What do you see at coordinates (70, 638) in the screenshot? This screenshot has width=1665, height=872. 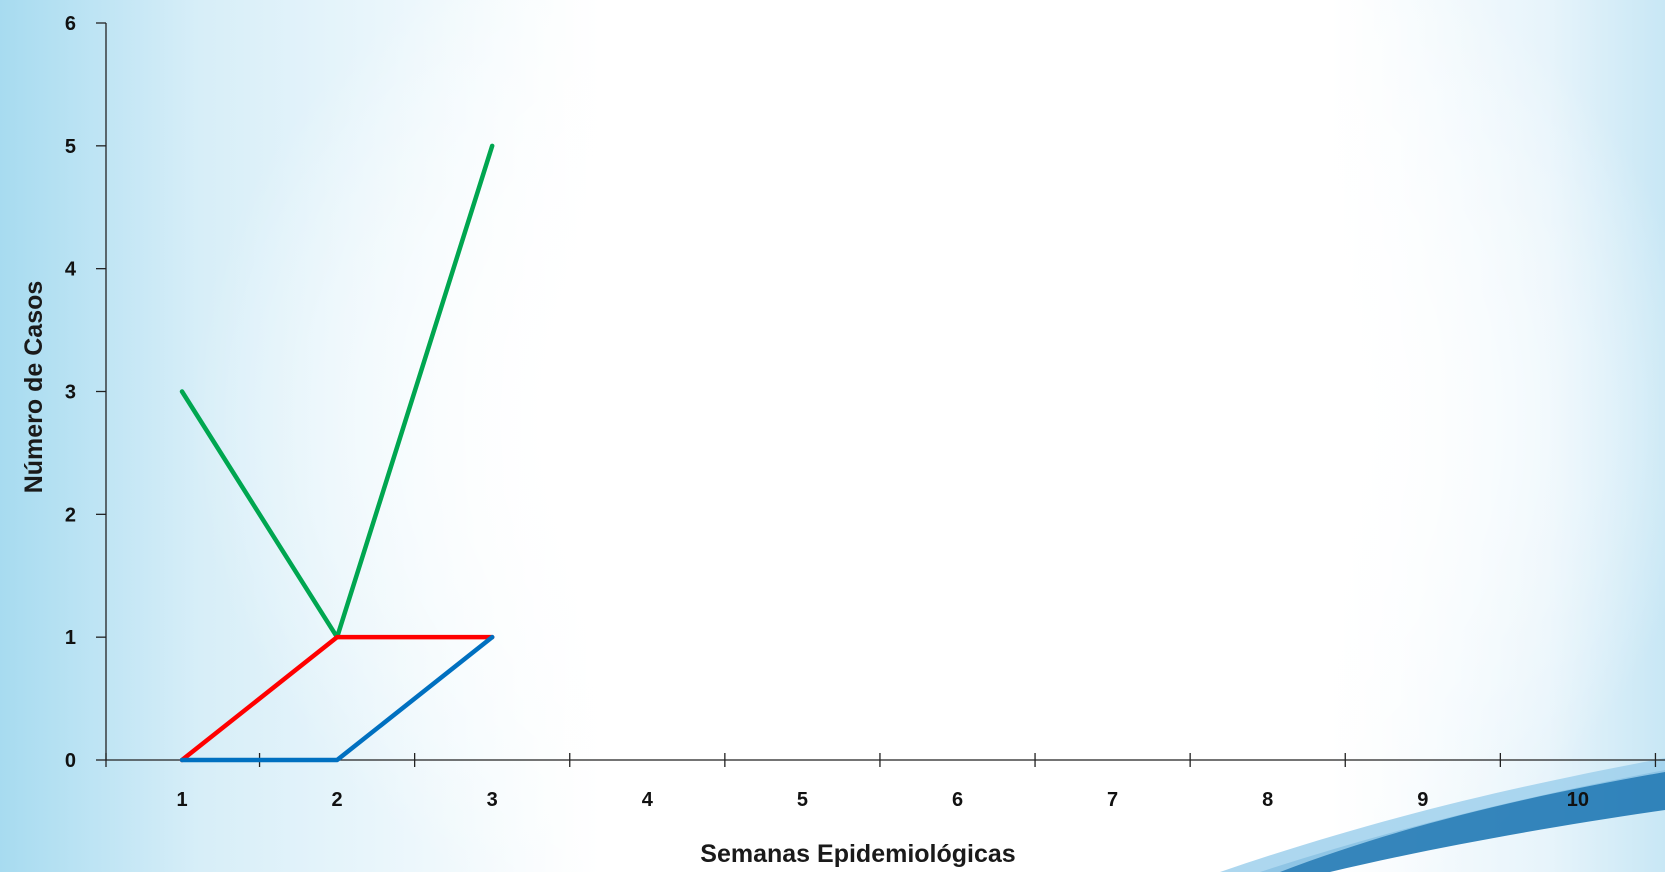 I see `y-tick-label: 1` at bounding box center [70, 638].